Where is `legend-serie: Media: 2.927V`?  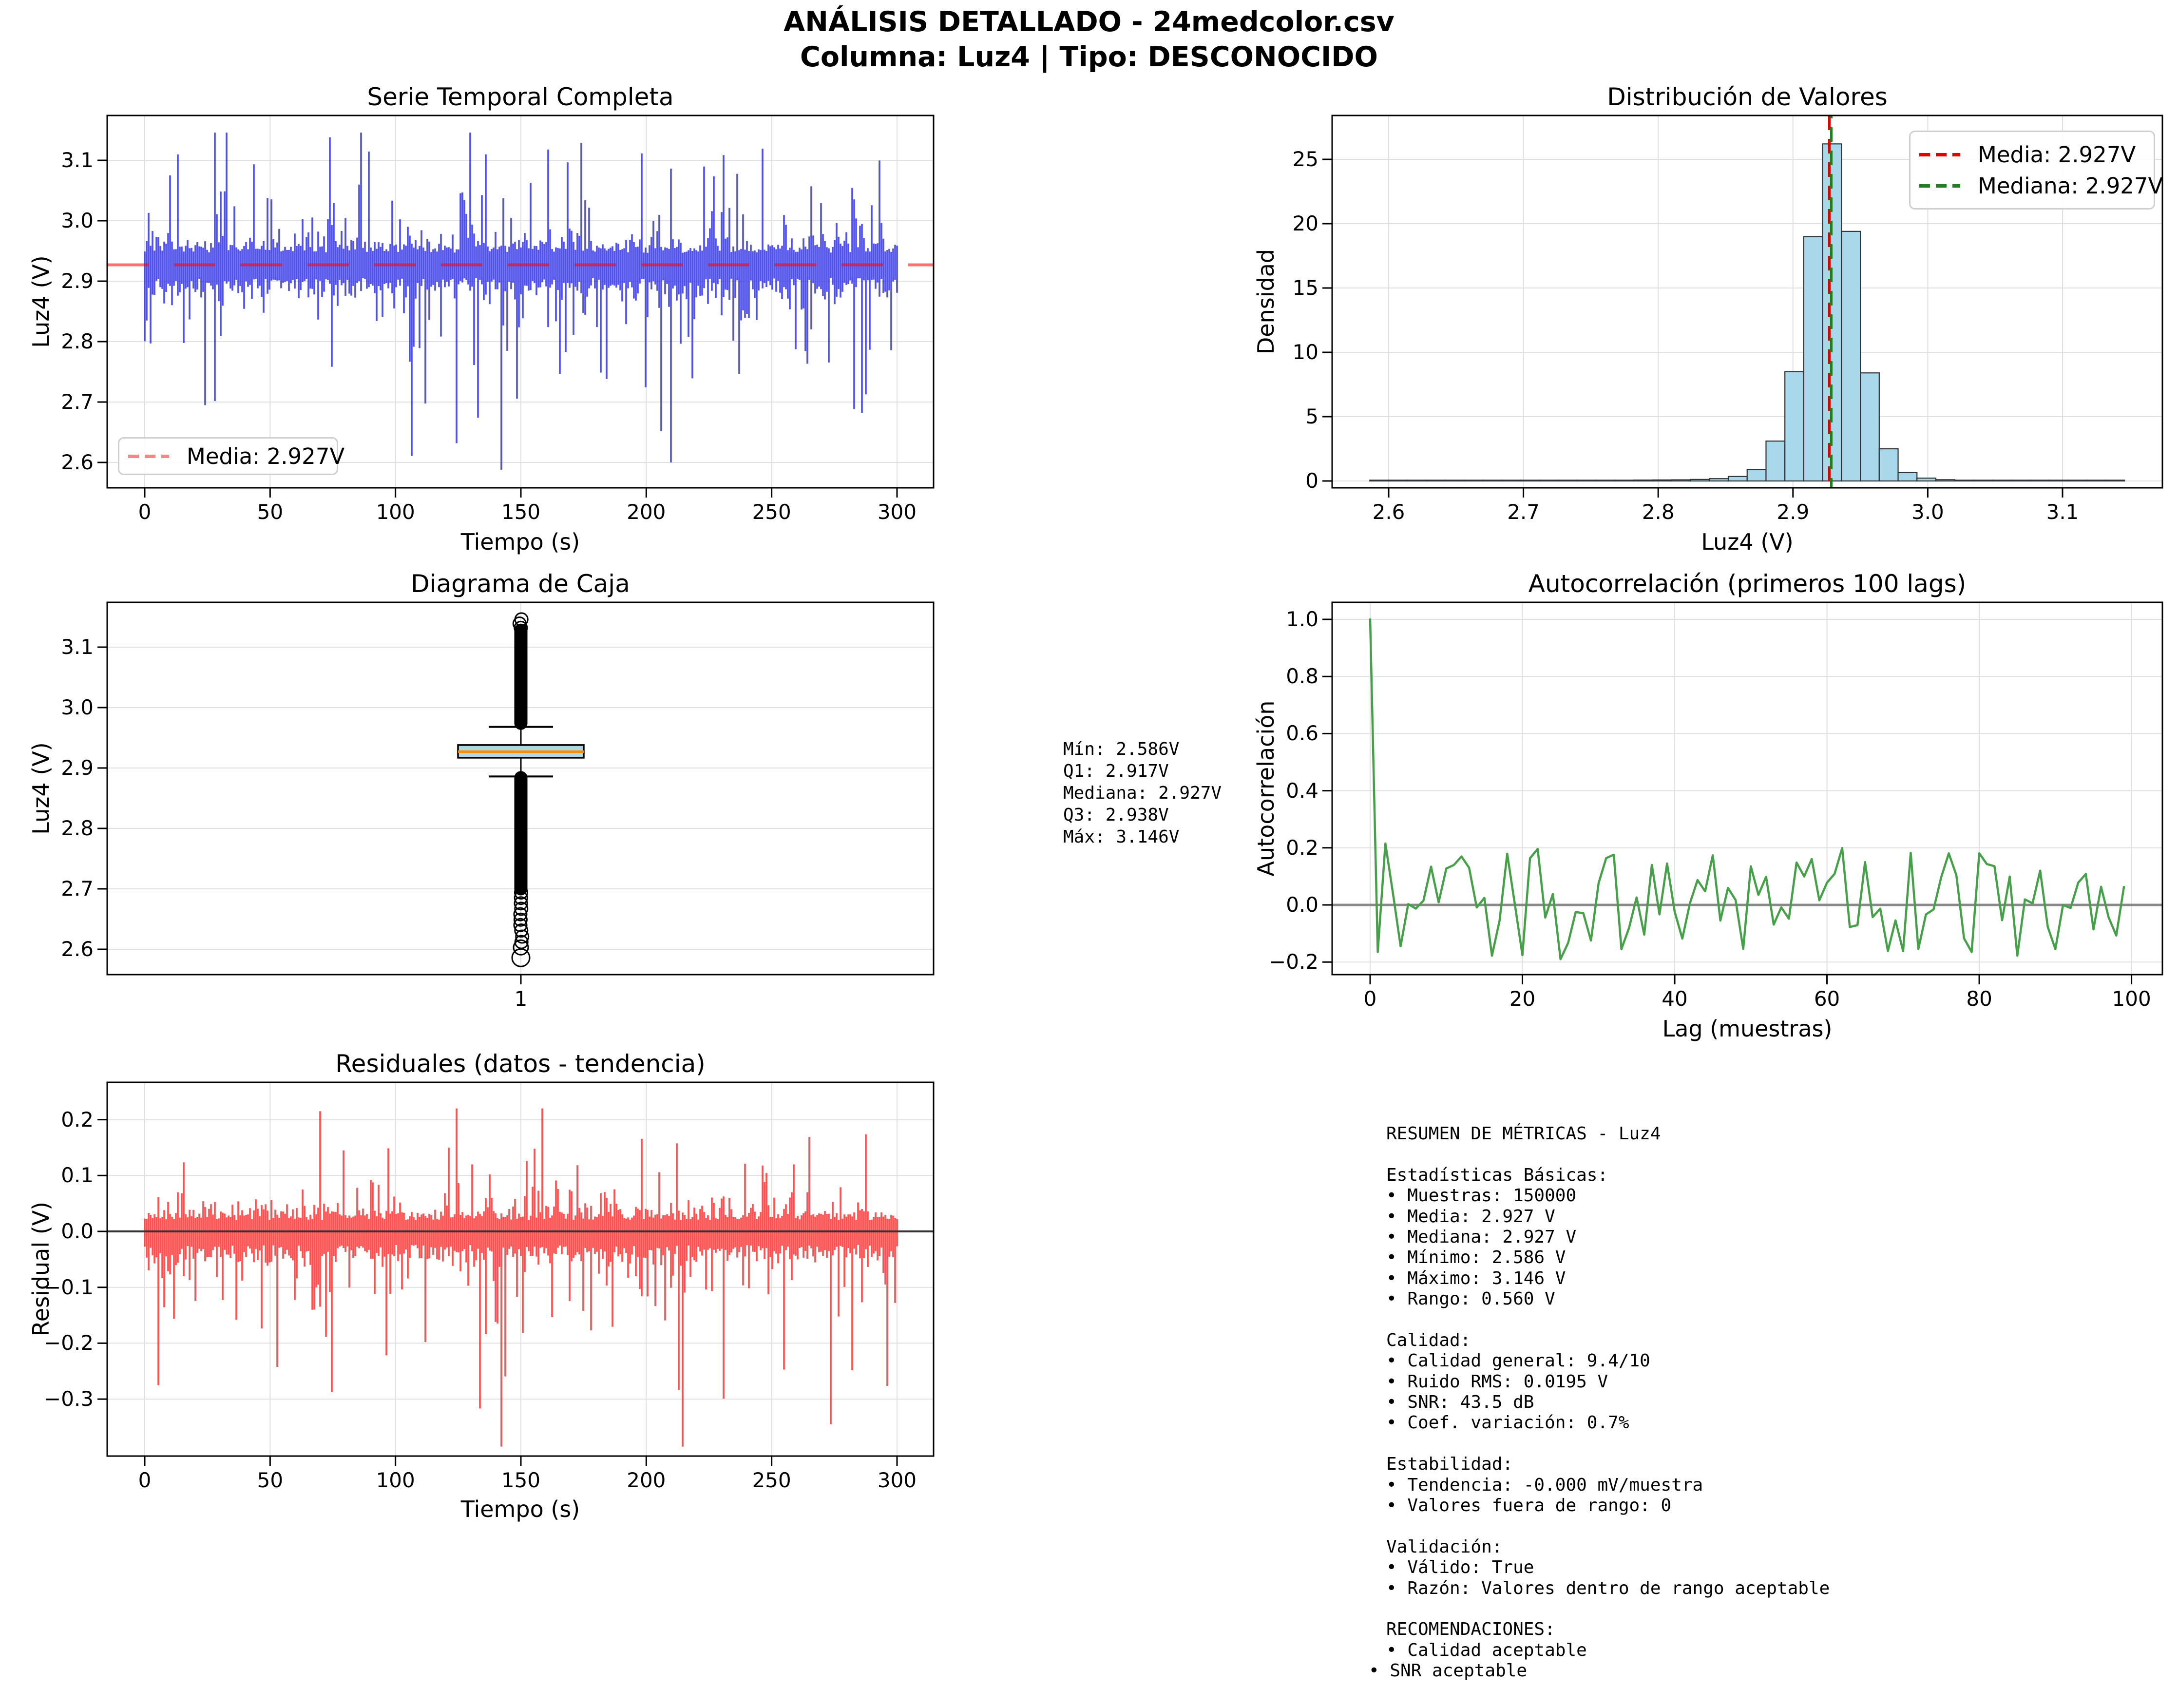
legend-serie: Media: 2.927V is located at coordinates (231, 456).